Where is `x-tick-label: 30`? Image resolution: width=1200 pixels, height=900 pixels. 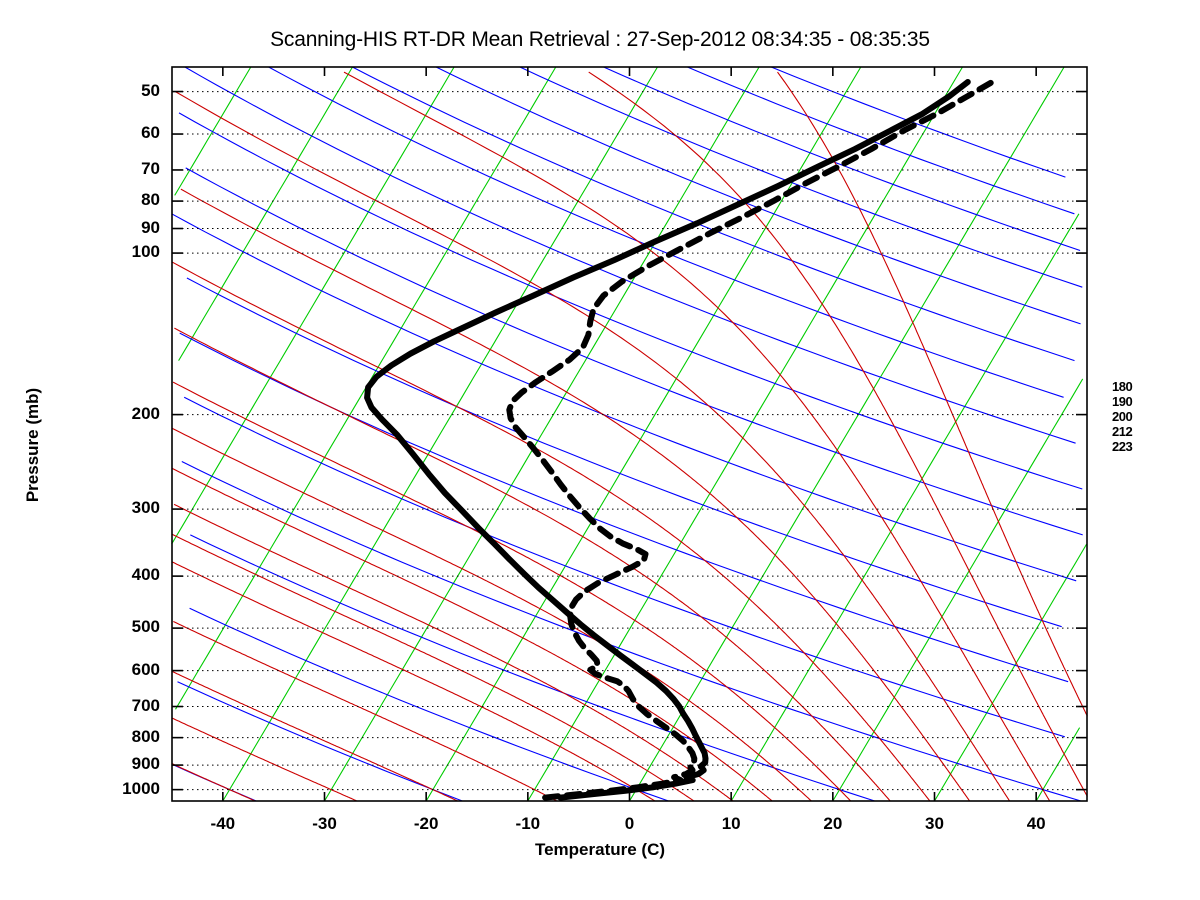 x-tick-label: 30 is located at coordinates (934, 823).